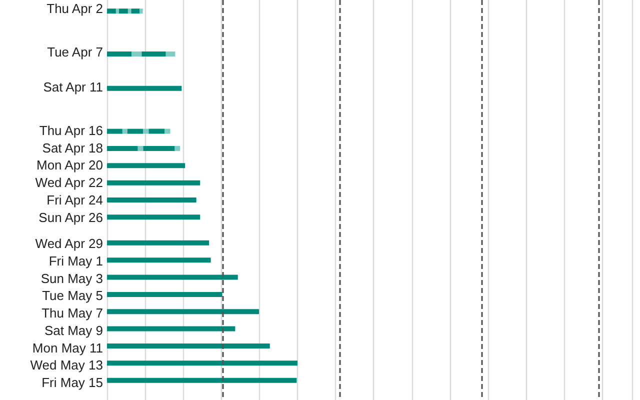 The image size is (640, 400). Describe the element at coordinates (72, 148) in the screenshot. I see `y-tick-label: Sat Apr 18` at that location.